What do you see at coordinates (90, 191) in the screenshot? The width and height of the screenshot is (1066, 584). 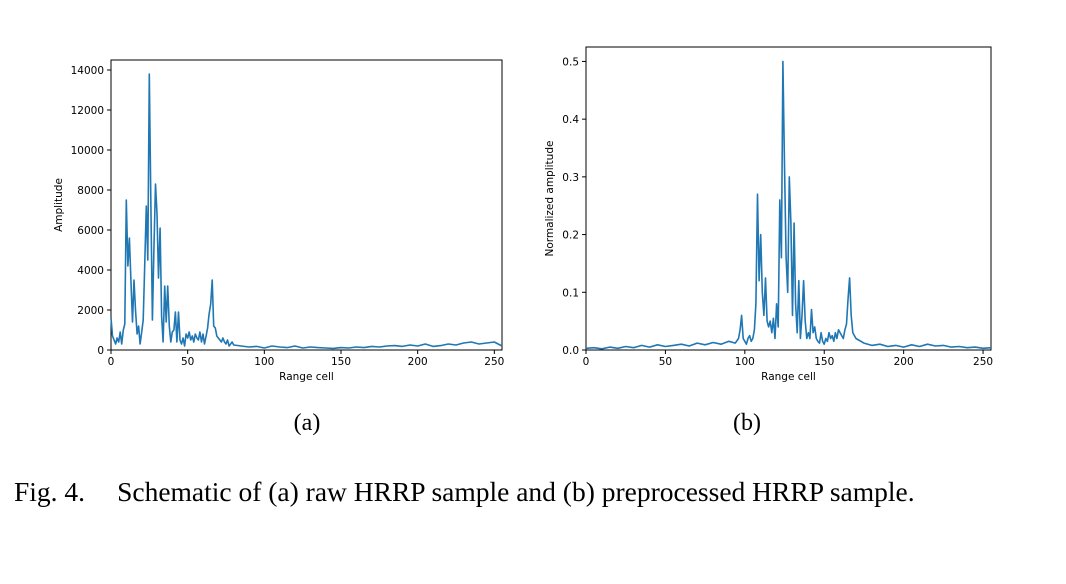 I see `y-tick-label: 8000` at bounding box center [90, 191].